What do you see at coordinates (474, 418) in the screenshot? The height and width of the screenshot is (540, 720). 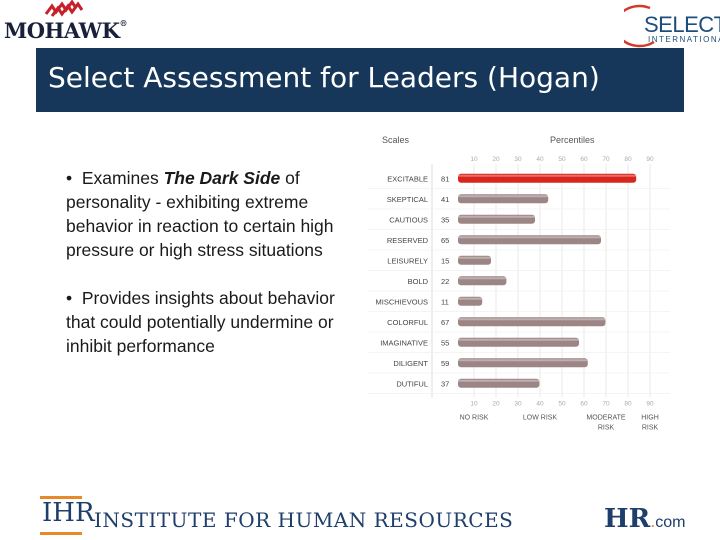 I see `chart-risk-label: NO RISK` at bounding box center [474, 418].